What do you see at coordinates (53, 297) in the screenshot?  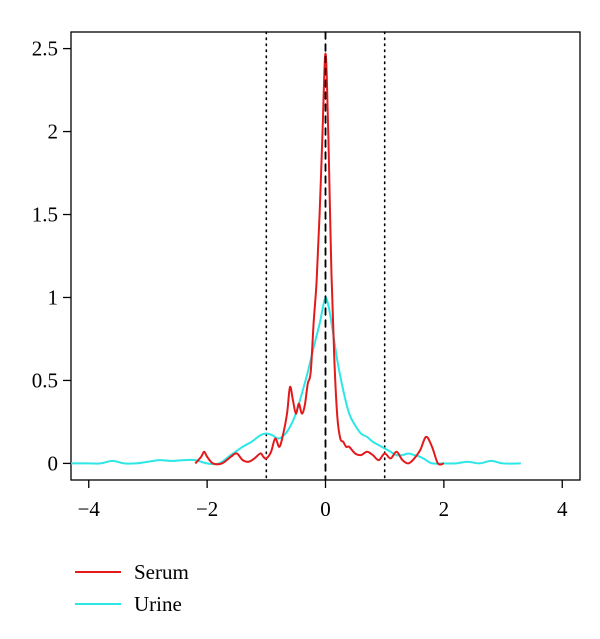 I see `y-tick-label: 1` at bounding box center [53, 297].